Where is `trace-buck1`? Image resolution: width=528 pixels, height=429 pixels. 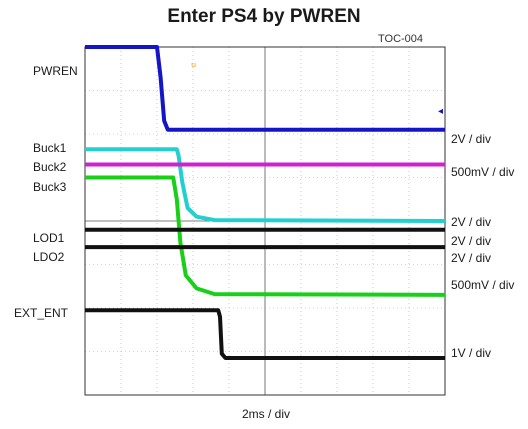
trace-buck1 is located at coordinates (265, 185).